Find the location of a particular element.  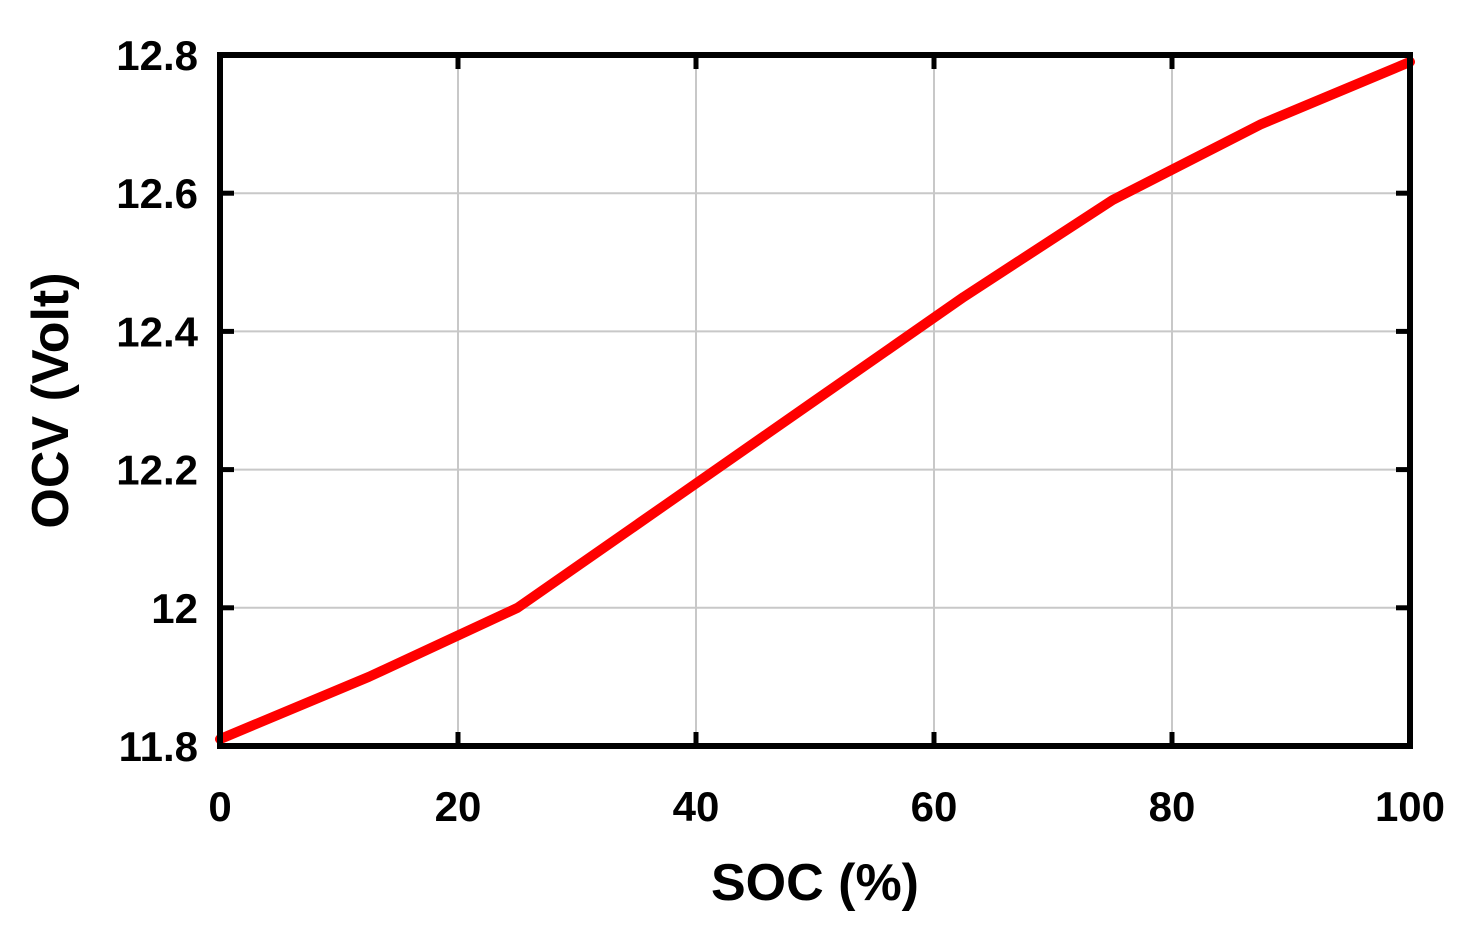

x-tick-label: 20 is located at coordinates (458, 806).